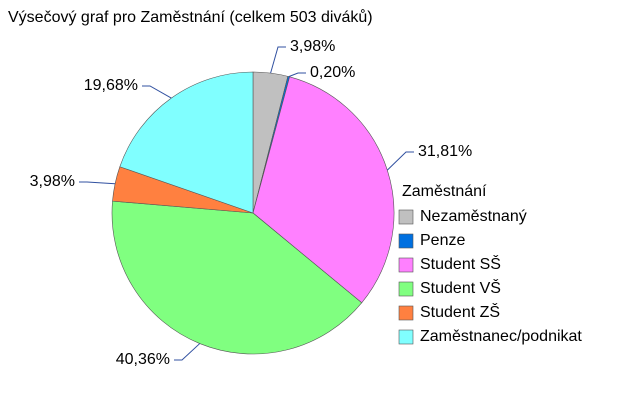 The image size is (624, 393). I want to click on data-label: 19,68%, so click(111, 85).